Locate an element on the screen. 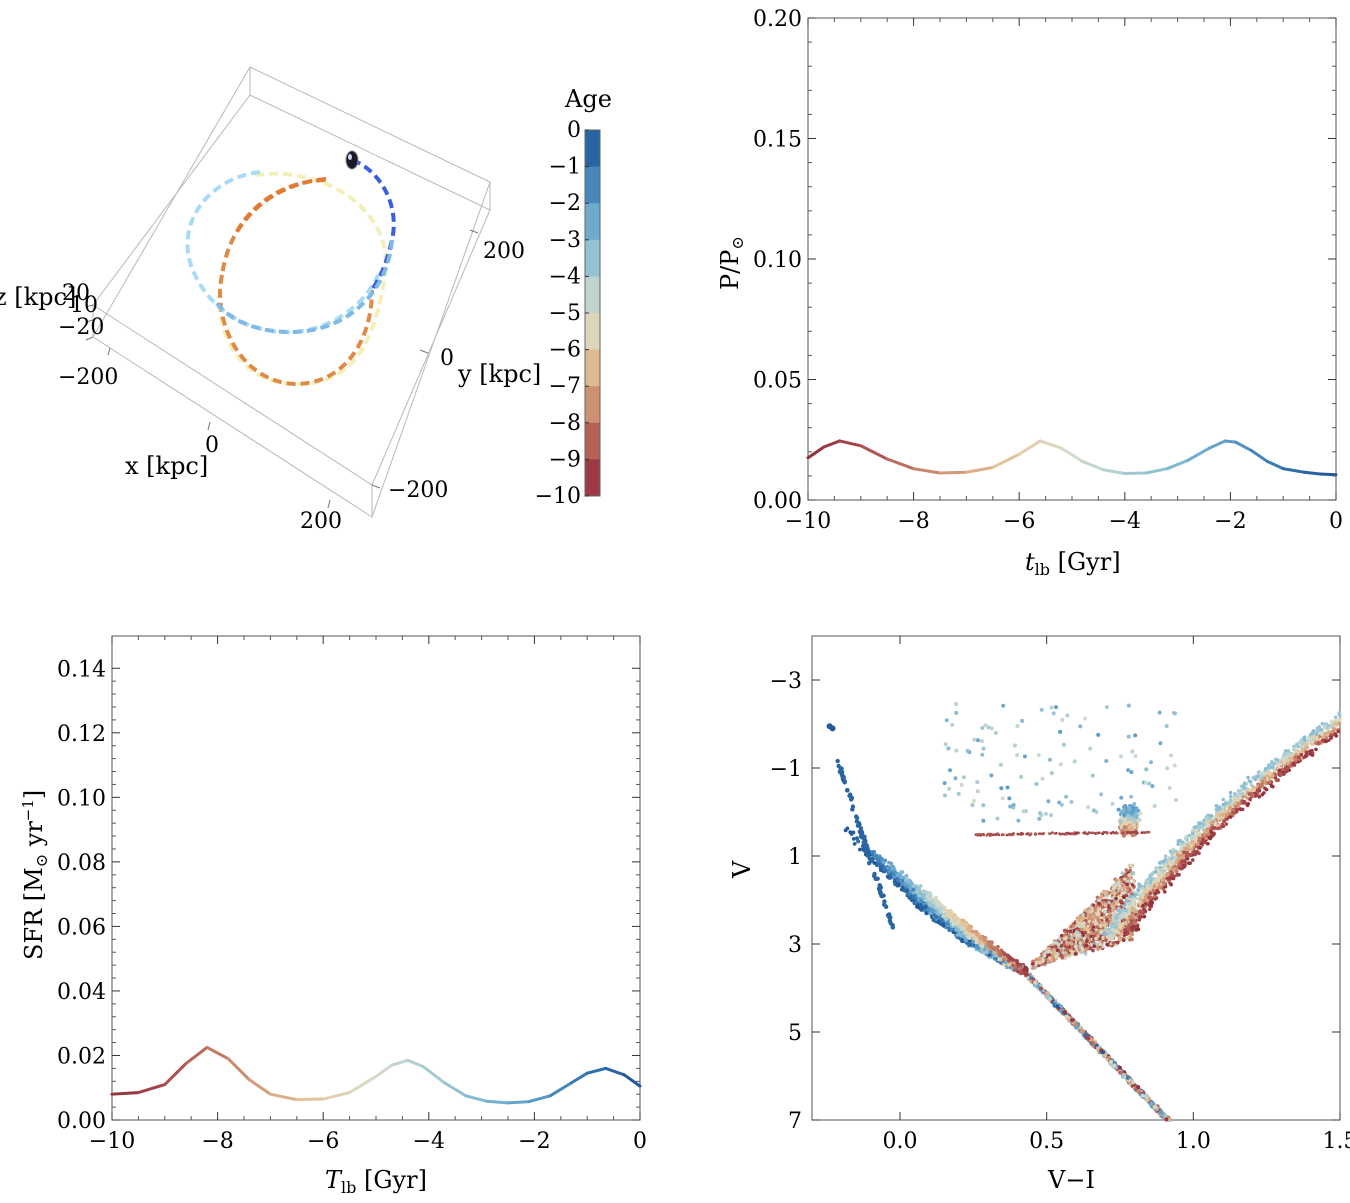 The width and height of the screenshot is (1350, 1203). y-tick-label: 0.00 is located at coordinates (81, 1121).